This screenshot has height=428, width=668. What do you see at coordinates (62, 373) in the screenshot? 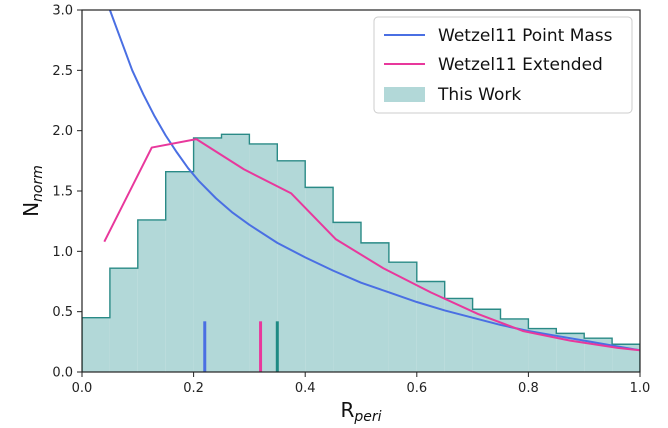
I see `y-tick-label: 0.0` at bounding box center [62, 373].